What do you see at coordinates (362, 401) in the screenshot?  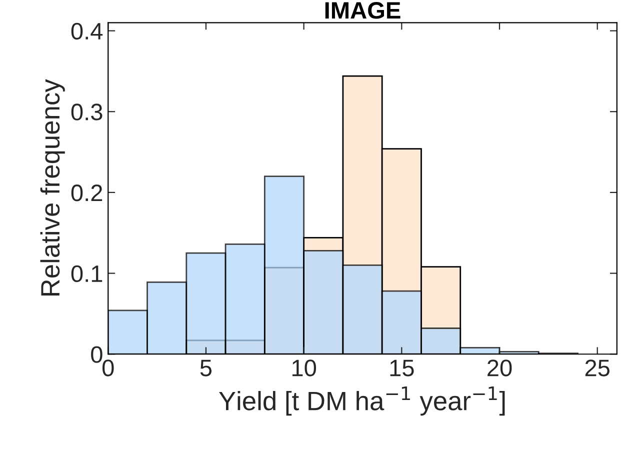 I see `x-axis-title: Yield [t DM ha$^{−1}$ year$^{−1}$]` at bounding box center [362, 401].